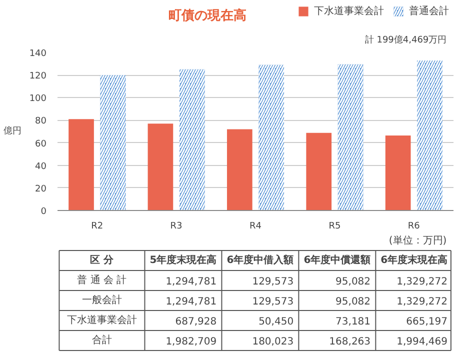 This screenshot has height=352, width=463. Describe the element at coordinates (191, 342) in the screenshot. I see `text: 1,982,709` at that location.